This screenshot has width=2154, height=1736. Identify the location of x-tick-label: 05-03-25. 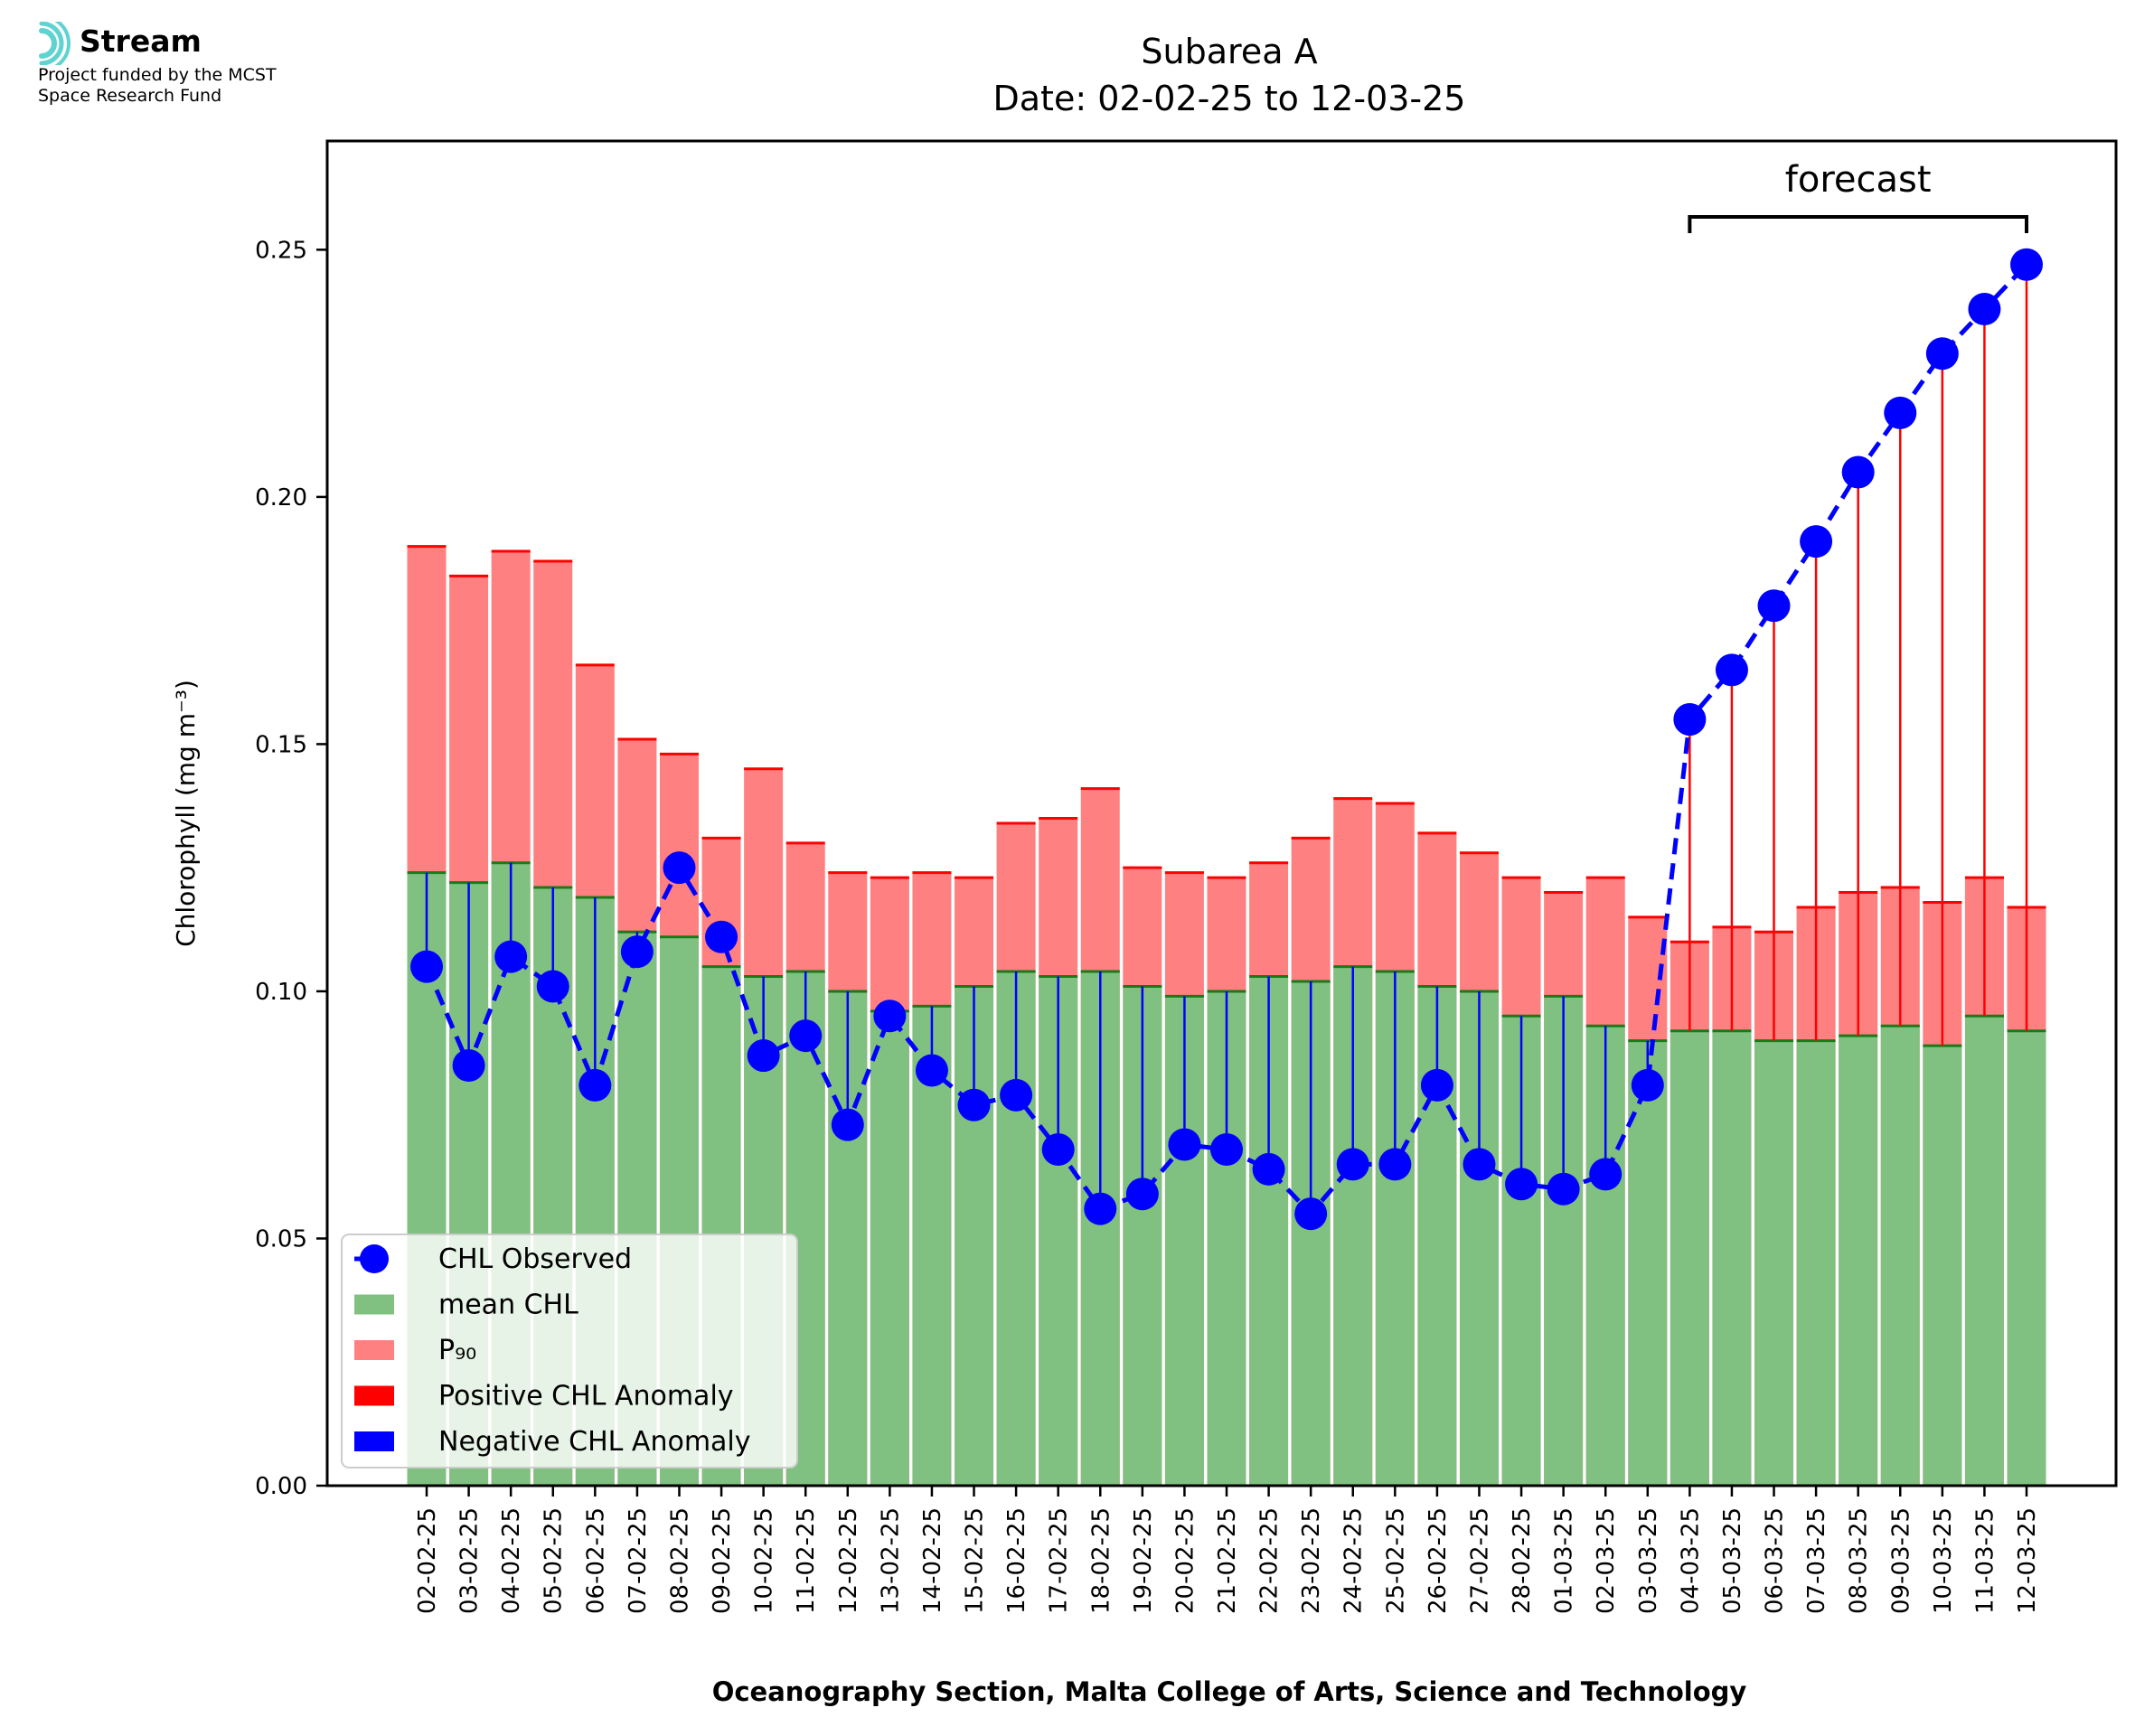
(1732, 1560).